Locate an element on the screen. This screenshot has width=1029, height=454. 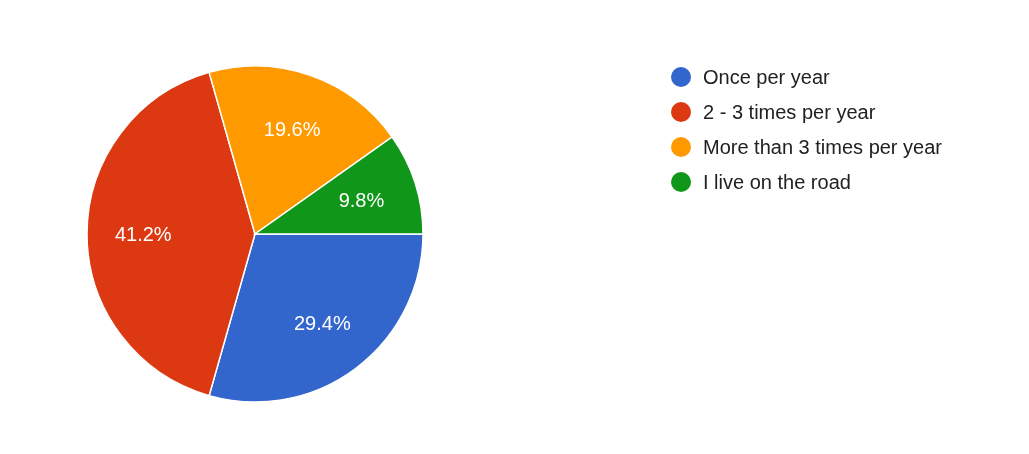
data-label: 29.4% is located at coordinates (322, 323).